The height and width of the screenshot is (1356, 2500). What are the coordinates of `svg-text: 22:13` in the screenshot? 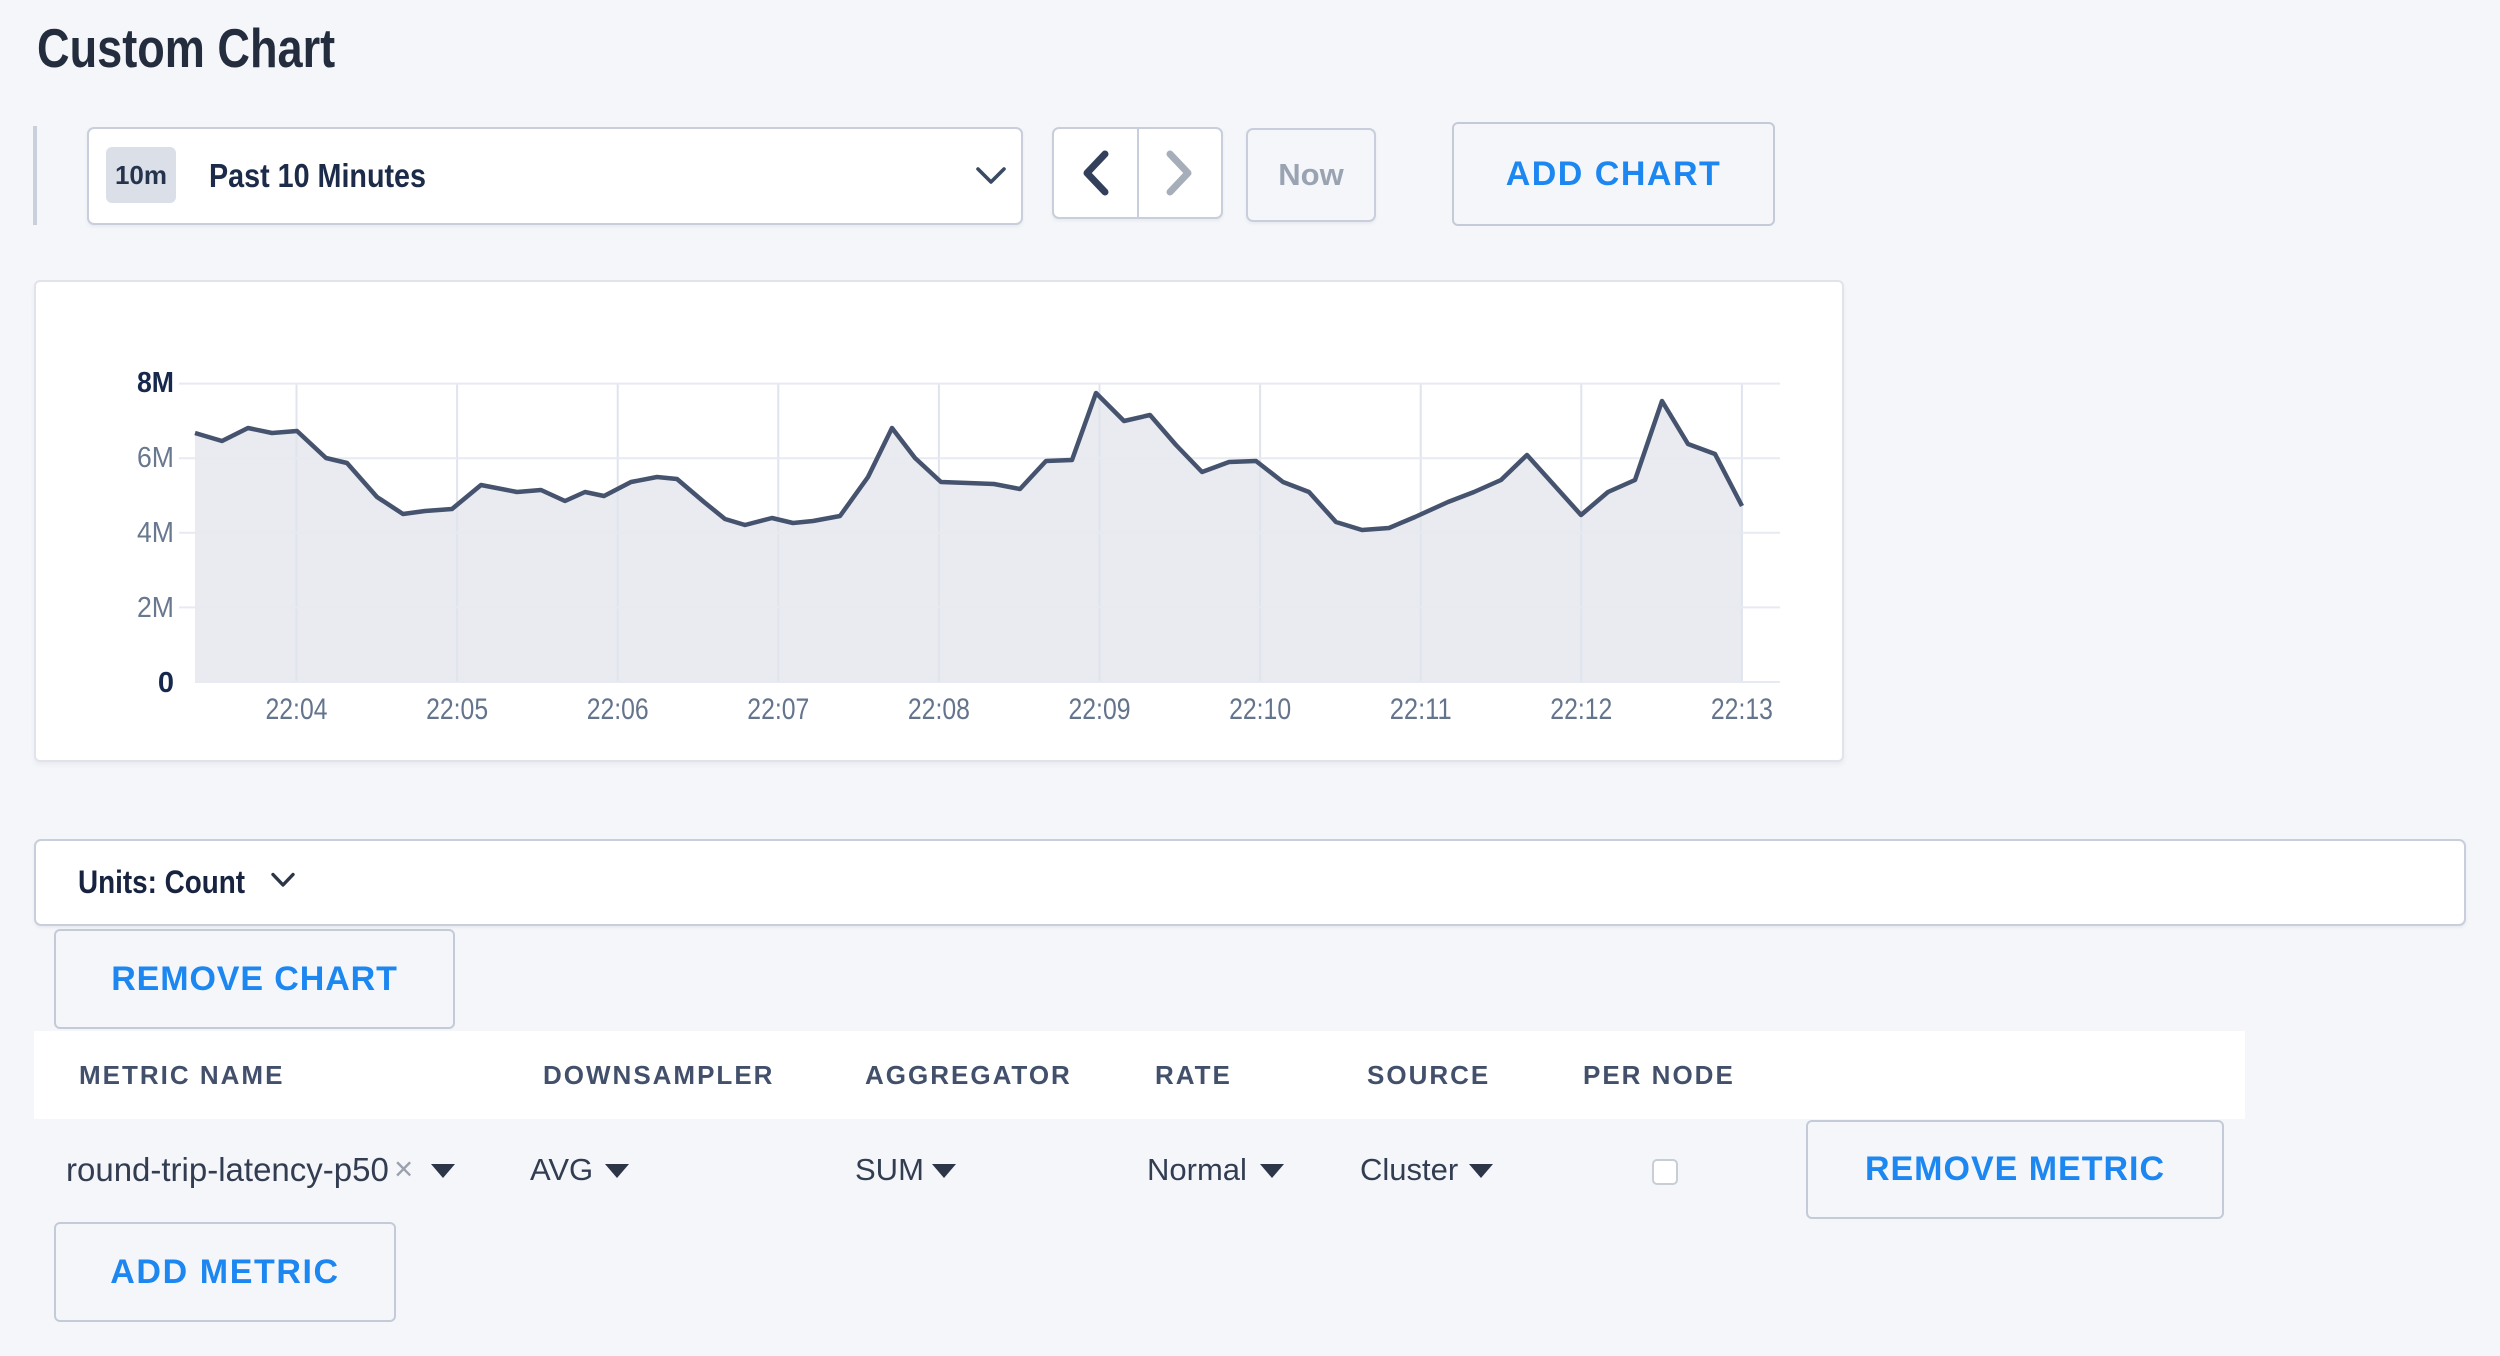 It's located at (1742, 709).